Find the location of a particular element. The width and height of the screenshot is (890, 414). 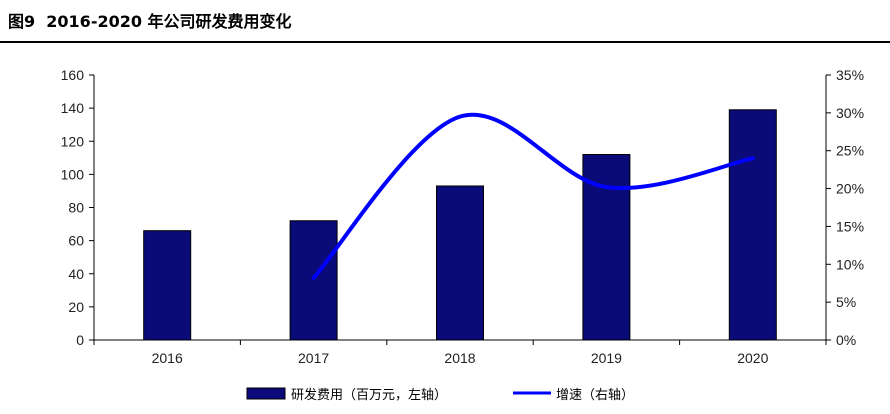

right-tick-label: 10% is located at coordinates (850, 264).